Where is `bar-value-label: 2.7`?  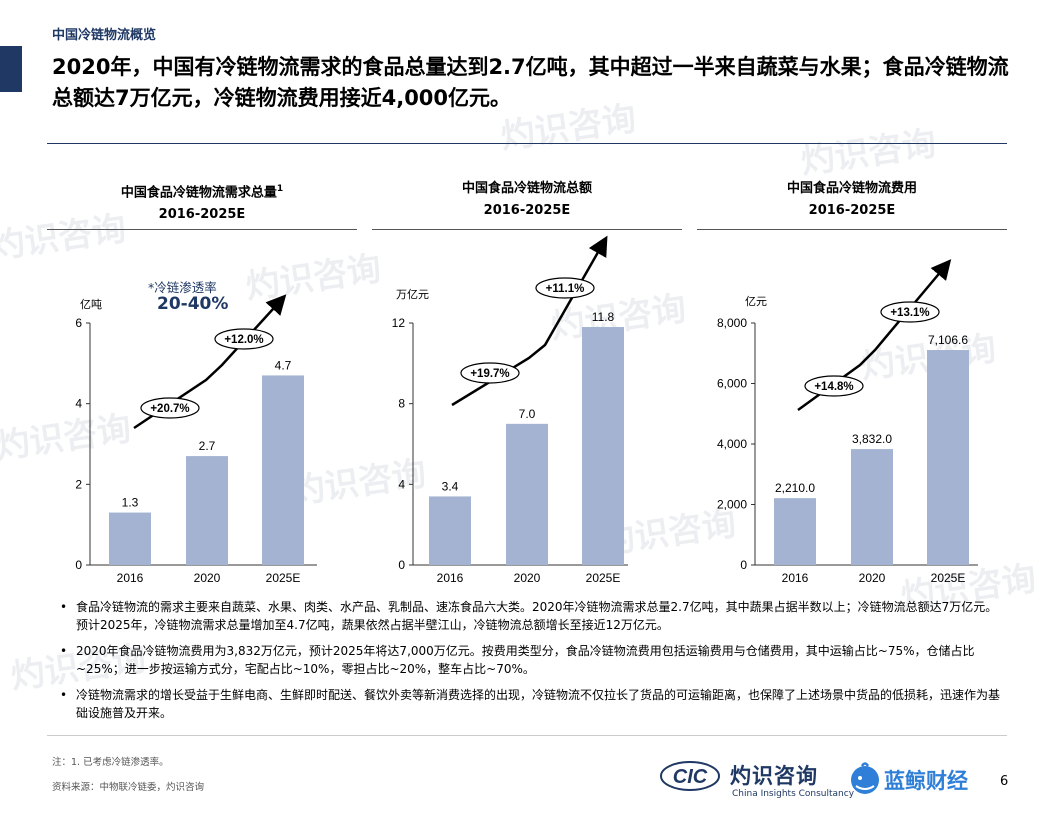 bar-value-label: 2.7 is located at coordinates (207, 446).